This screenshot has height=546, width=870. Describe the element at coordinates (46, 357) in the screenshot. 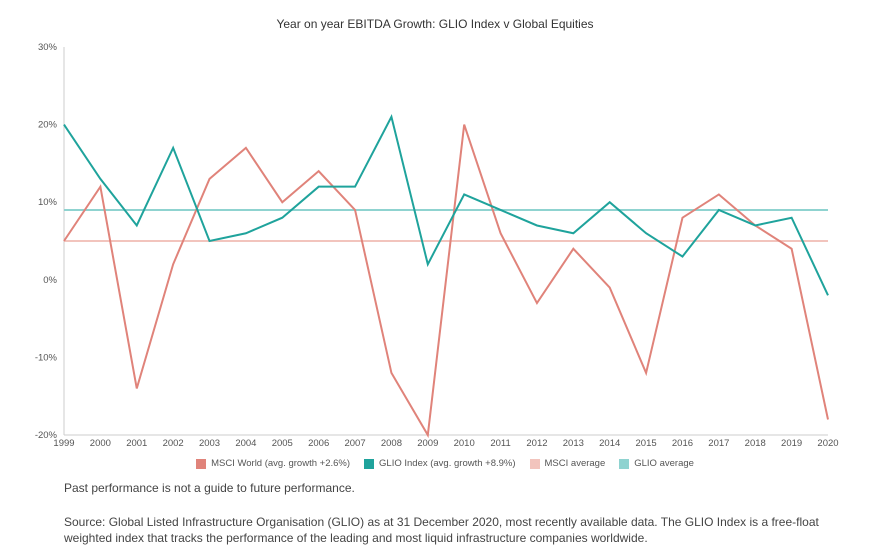

I see `y-tick-label: -10%` at that location.